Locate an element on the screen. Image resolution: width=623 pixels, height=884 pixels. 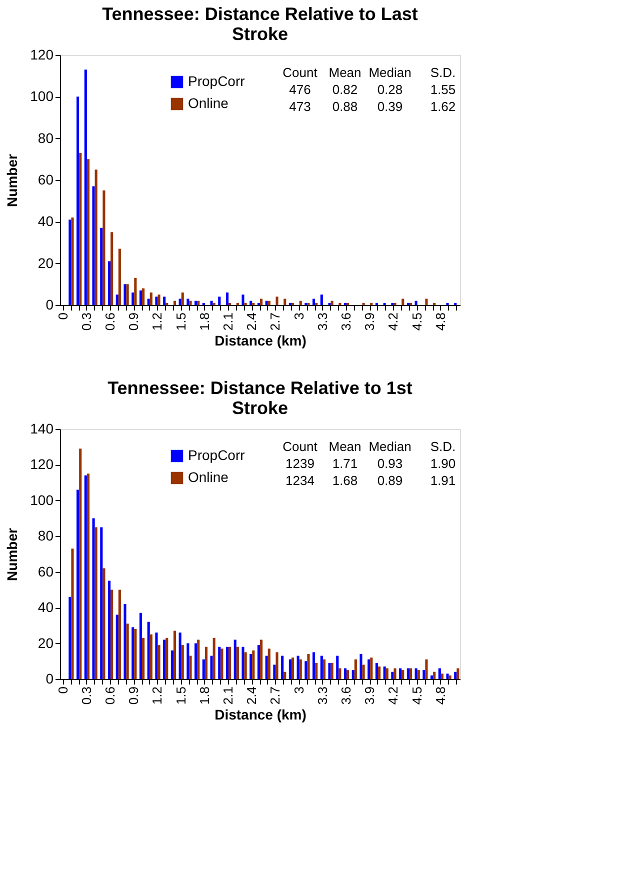
annotation: 0.39 is located at coordinates (390, 106).